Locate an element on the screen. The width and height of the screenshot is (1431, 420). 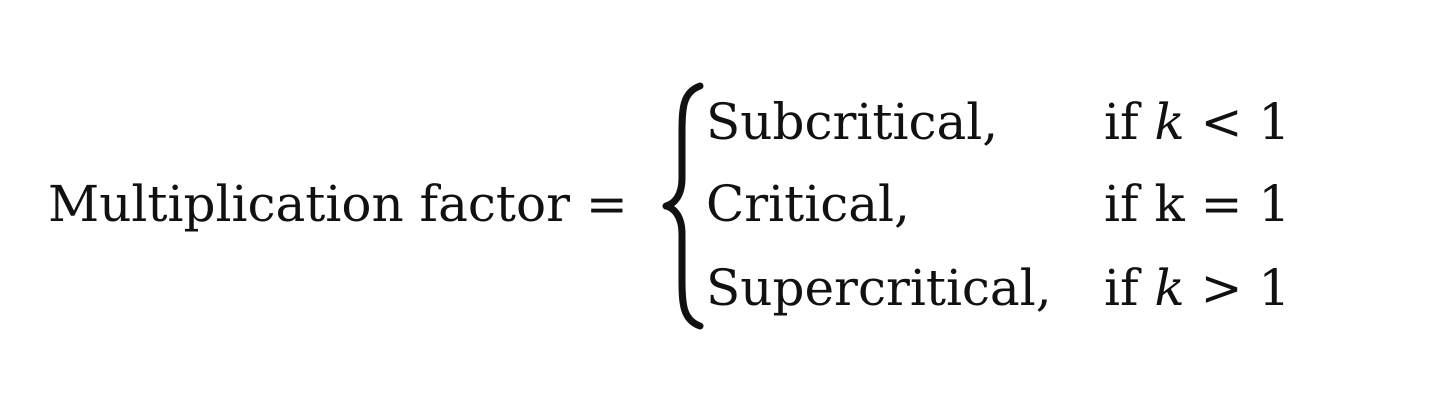
case-condition: if k < 1 is located at coordinates (1197, 122).